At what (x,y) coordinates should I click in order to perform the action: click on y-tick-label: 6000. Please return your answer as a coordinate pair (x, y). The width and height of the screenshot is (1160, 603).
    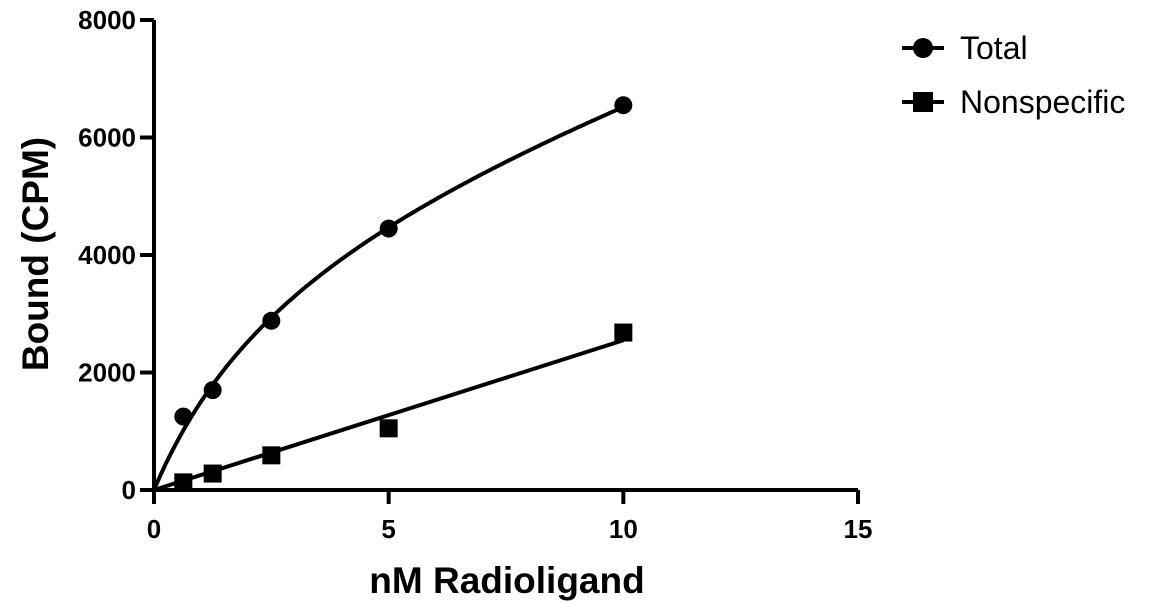
    Looking at the image, I should click on (107, 138).